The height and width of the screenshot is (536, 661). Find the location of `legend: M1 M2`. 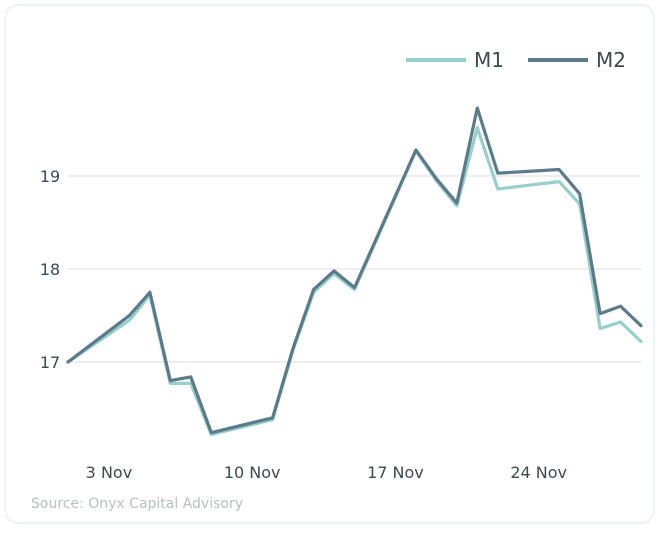

legend: M1 M2 is located at coordinates (516, 60).